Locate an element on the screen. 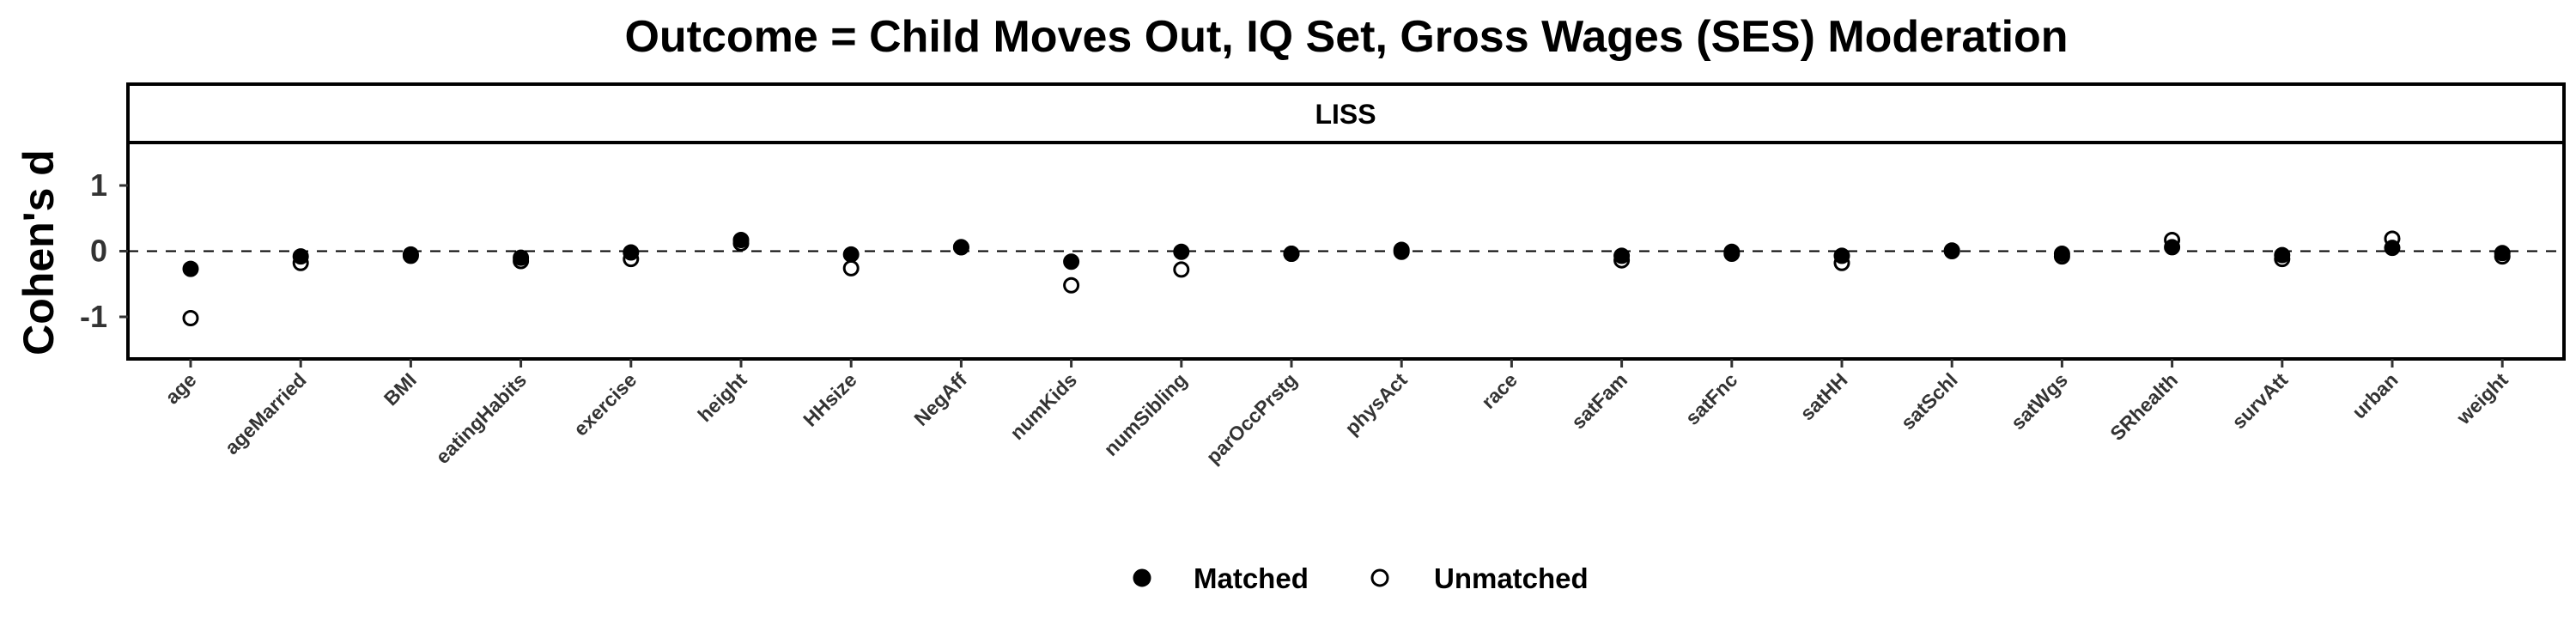  y-tick-label: 0 is located at coordinates (98, 251).